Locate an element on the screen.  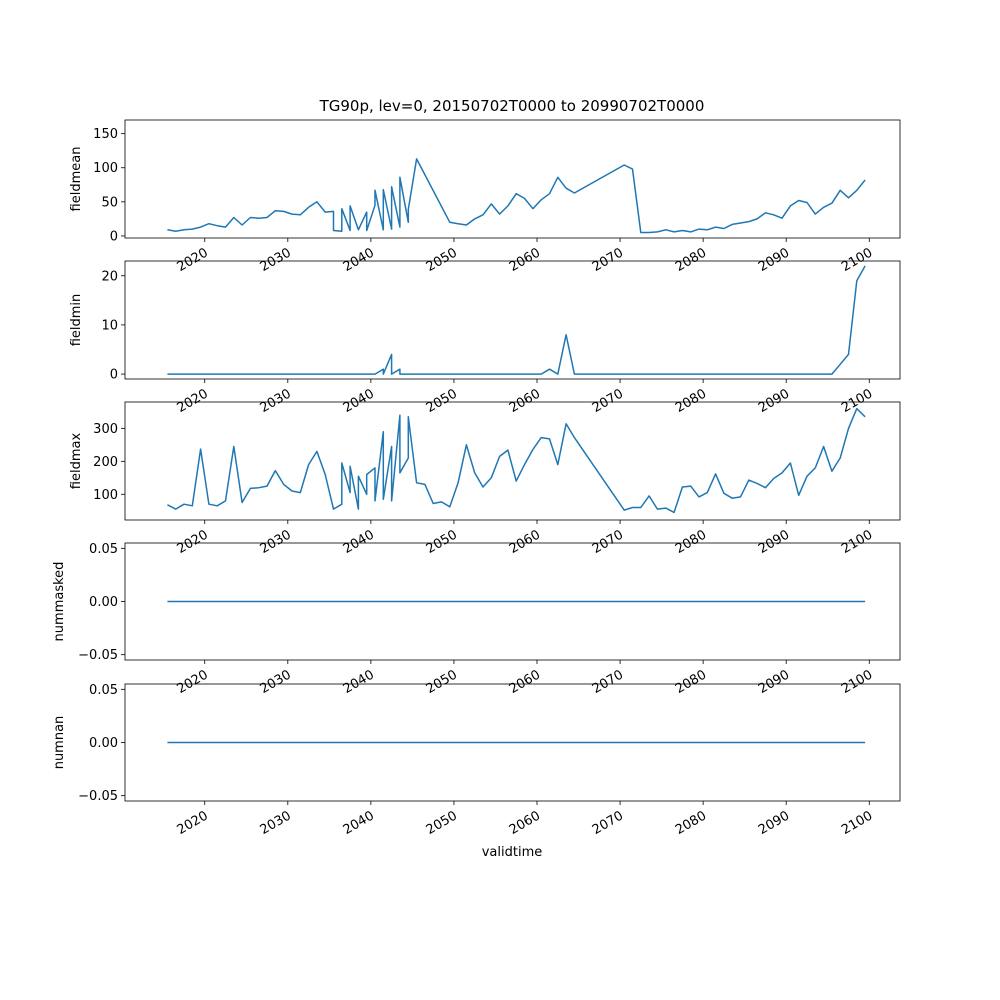
y-tick-label: 10 is located at coordinates (109, 325).